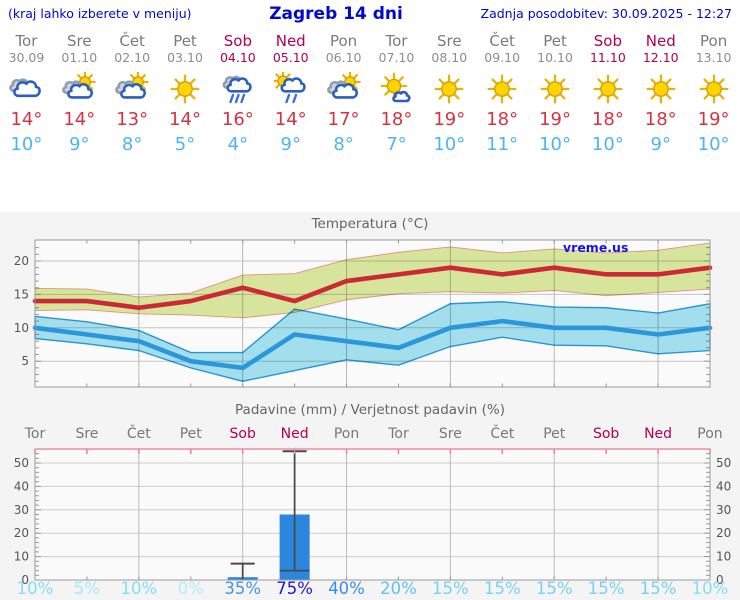 This screenshot has height=600, width=740. I want to click on day-date: 03.10, so click(185, 57).